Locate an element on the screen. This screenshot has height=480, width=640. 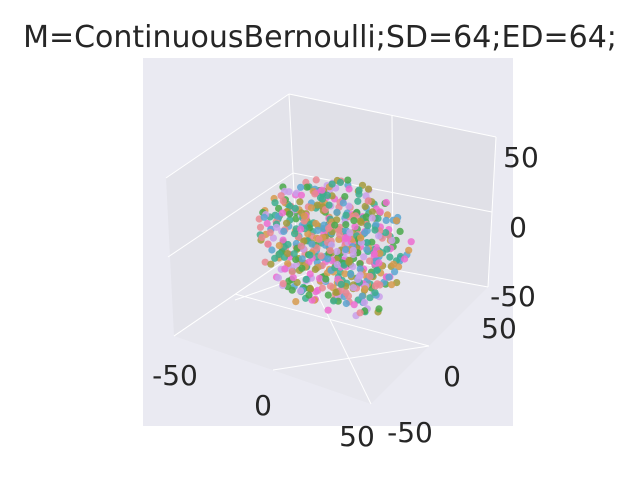
x-tick-label: 50 is located at coordinates (357, 436).